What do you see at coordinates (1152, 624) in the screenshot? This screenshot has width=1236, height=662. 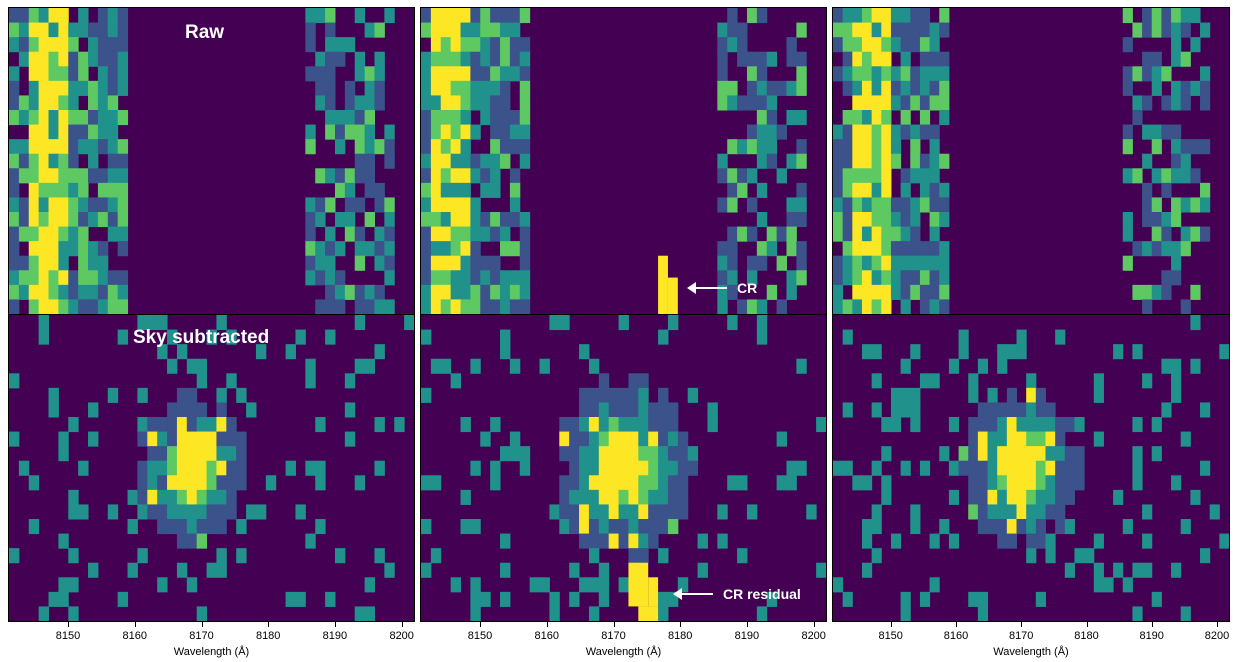 I see `x-tick` at bounding box center [1152, 624].